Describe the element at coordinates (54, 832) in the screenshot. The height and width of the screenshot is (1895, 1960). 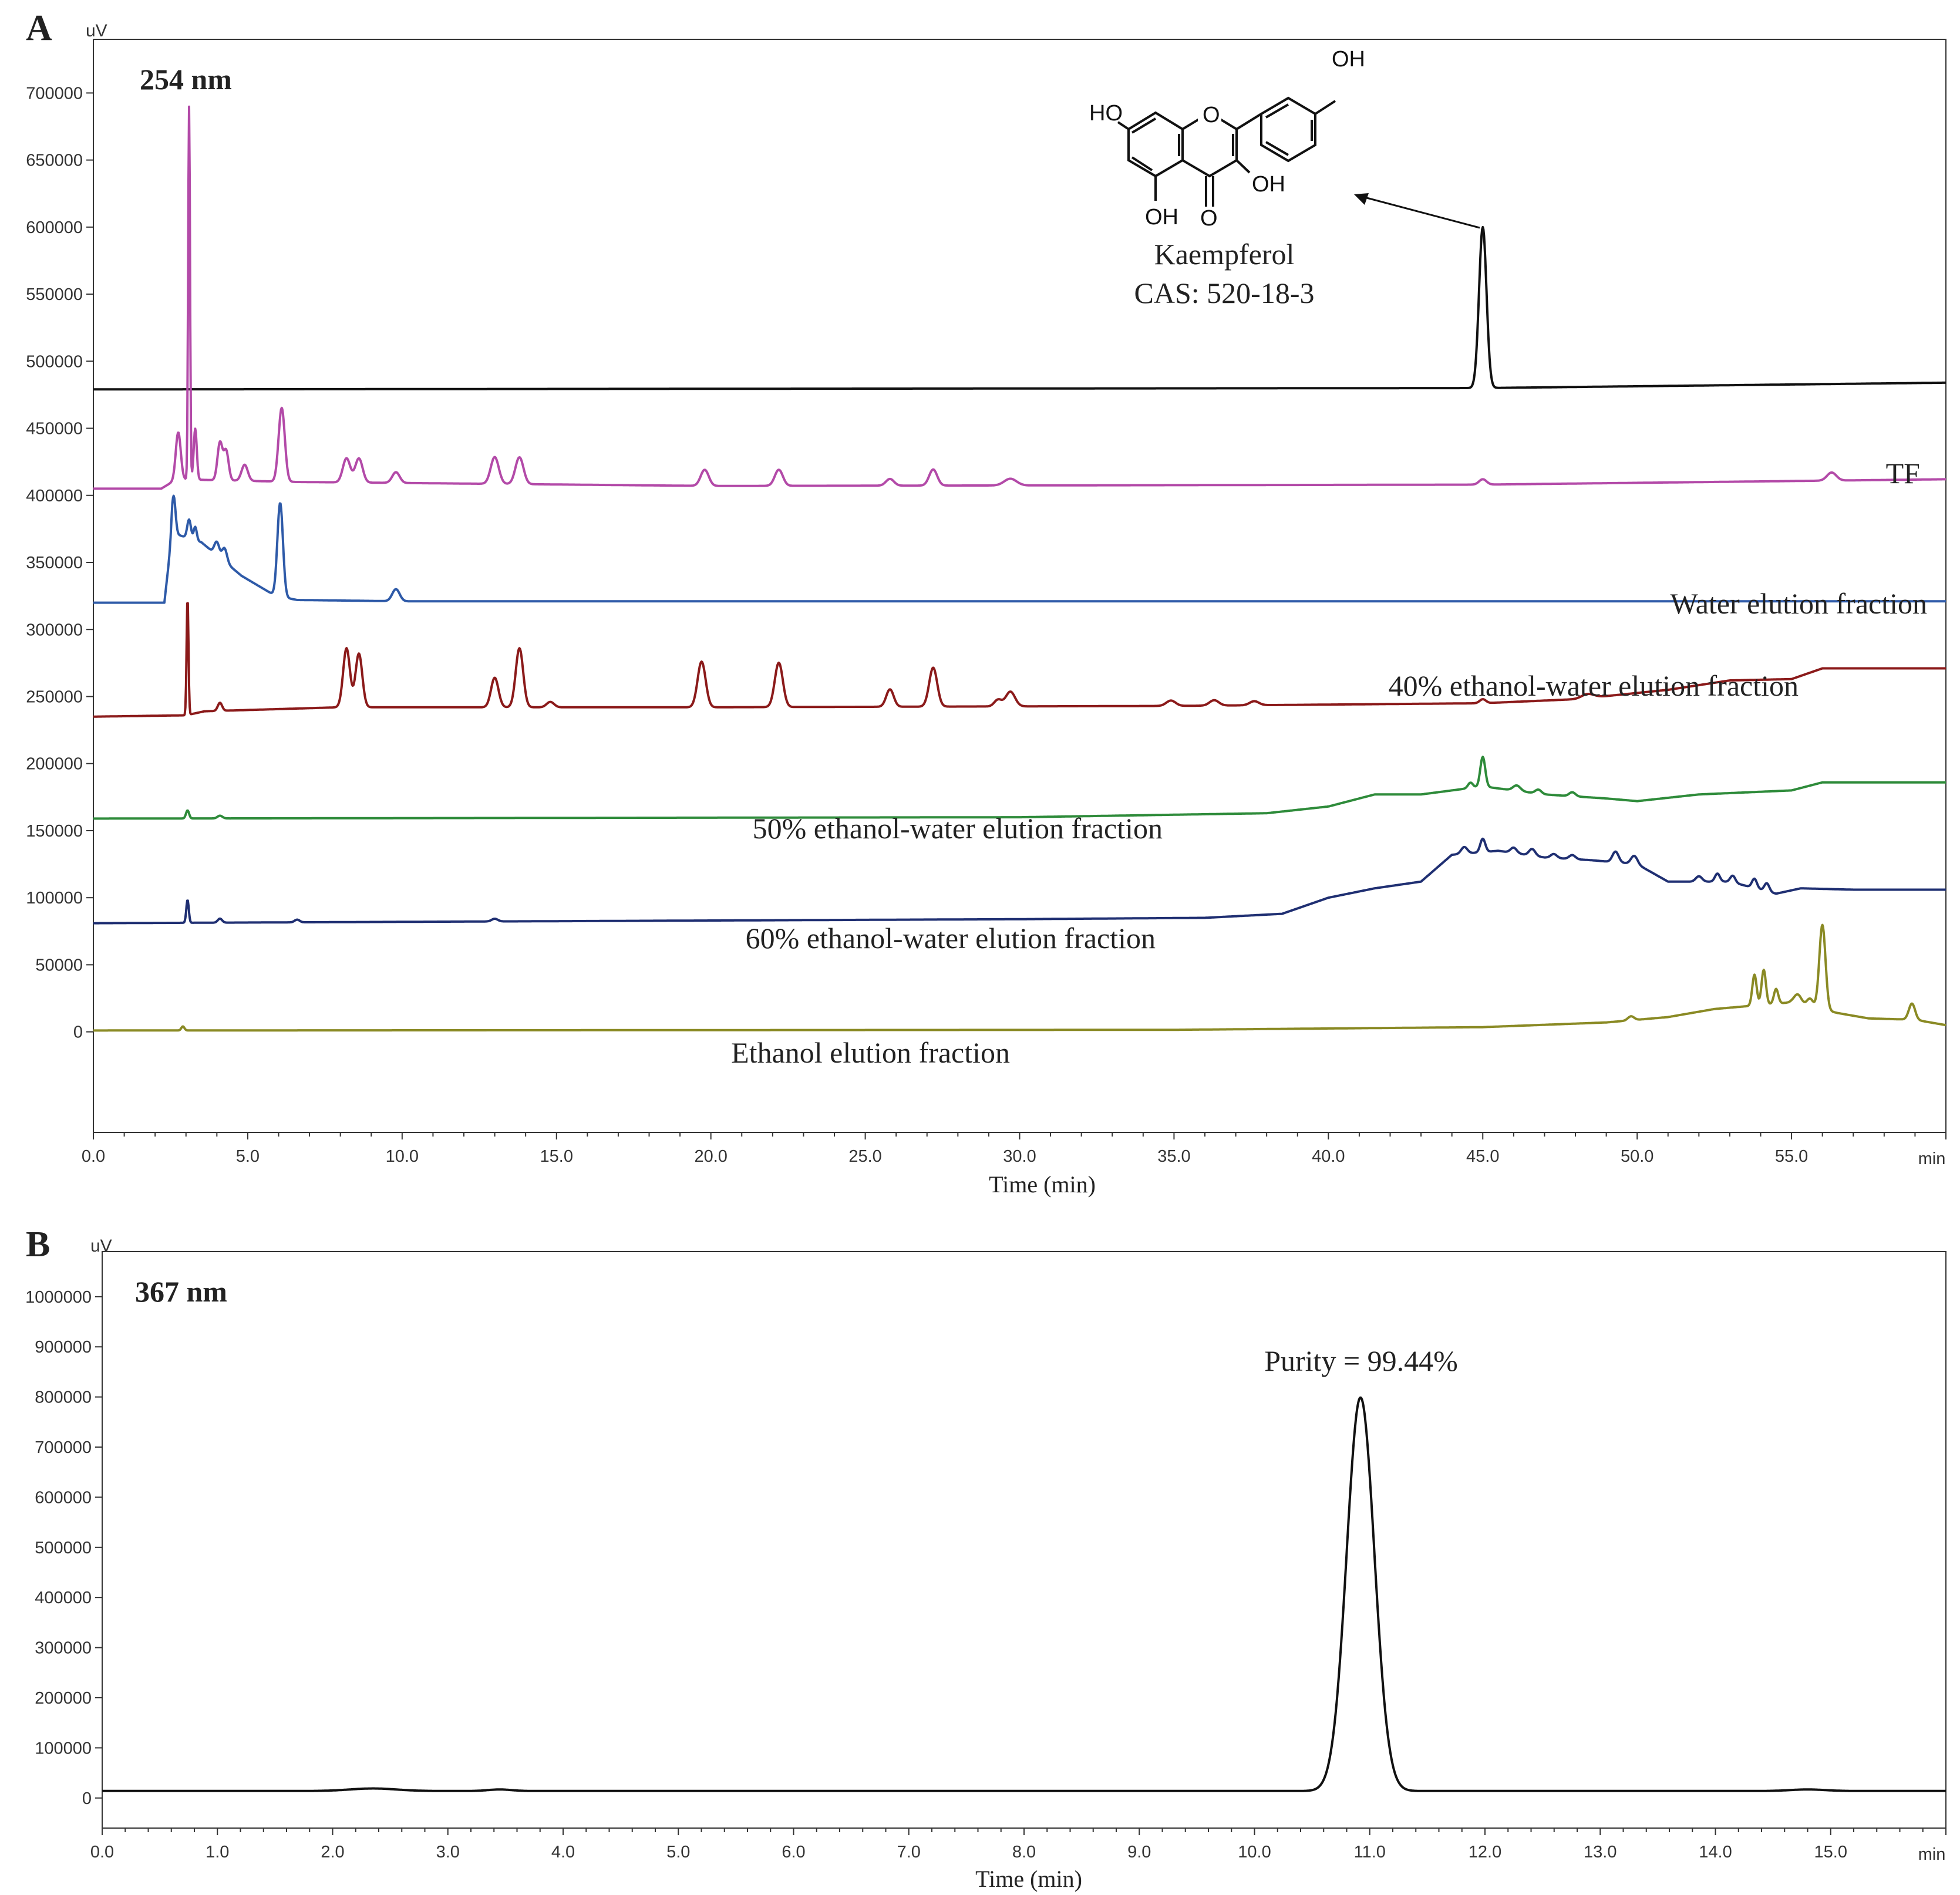
I see `y-tick-label: 150000` at that location.